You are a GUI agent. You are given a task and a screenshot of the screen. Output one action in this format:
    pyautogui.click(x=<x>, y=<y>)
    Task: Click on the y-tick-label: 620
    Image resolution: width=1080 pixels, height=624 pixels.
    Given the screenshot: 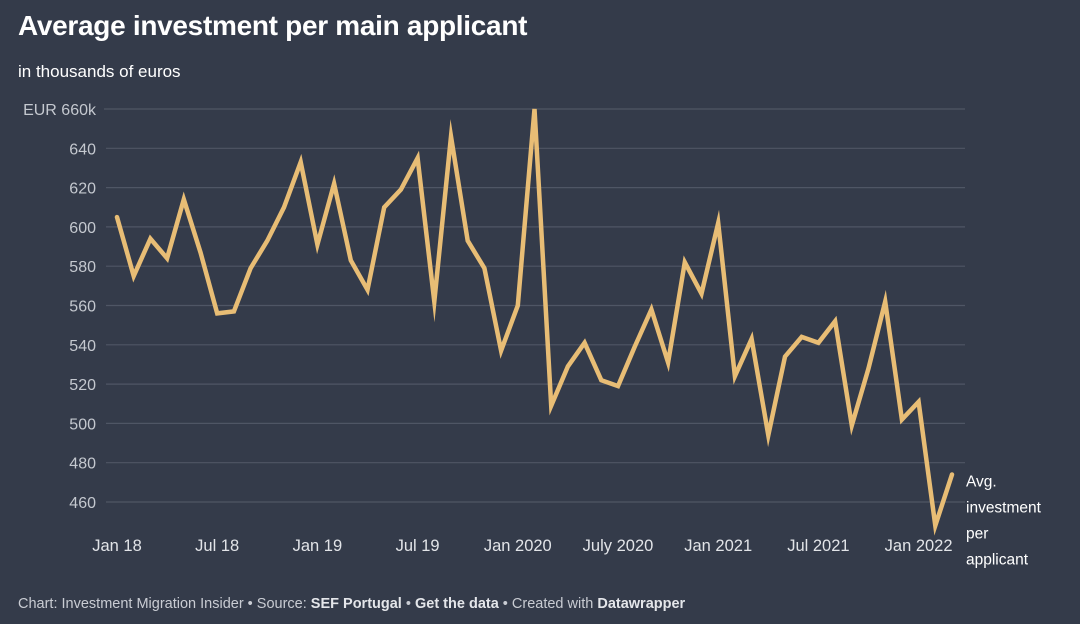 What is the action you would take?
    pyautogui.click(x=82, y=189)
    